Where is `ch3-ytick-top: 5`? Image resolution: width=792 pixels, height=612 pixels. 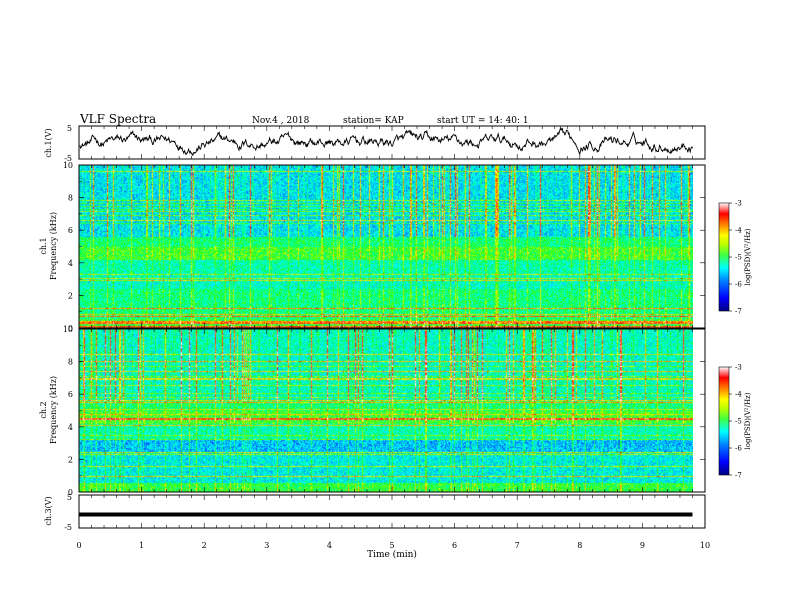
ch3-ytick-top: 5 is located at coordinates (69, 497).